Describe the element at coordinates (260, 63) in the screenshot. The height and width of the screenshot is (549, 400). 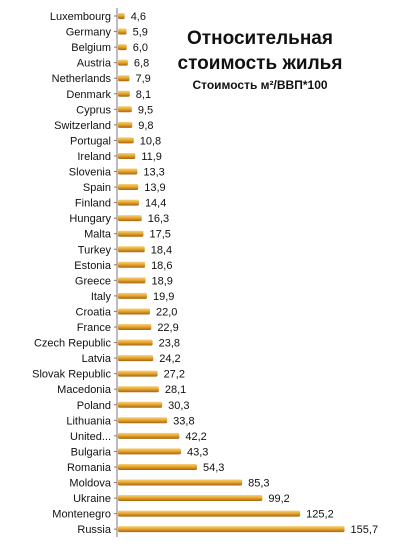
I see `chart-title-line-2: стоимость жилья` at that location.